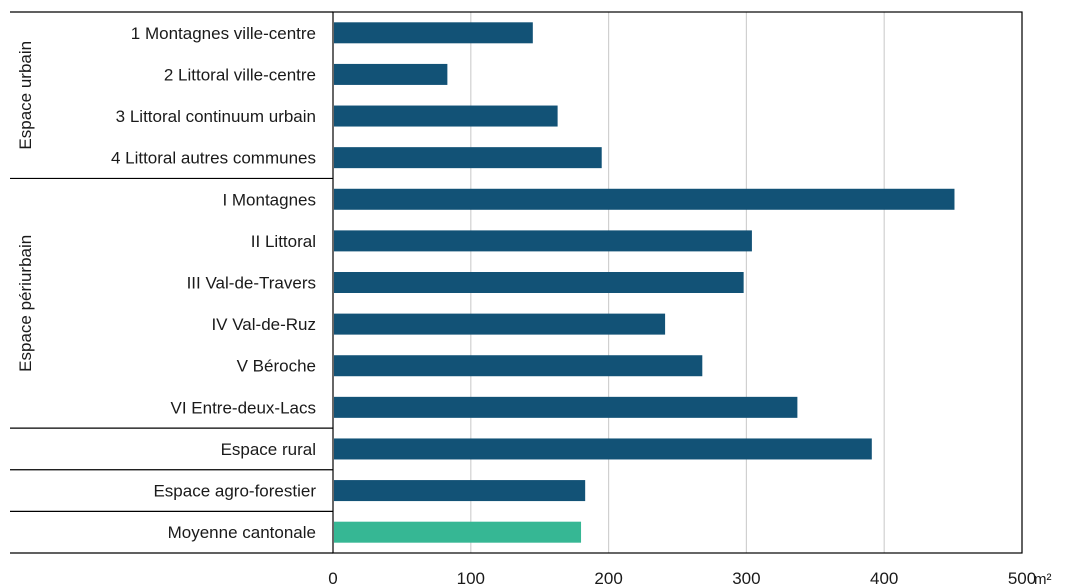 This screenshot has width=1081, height=587. I want to click on category-label-8: IV Val-de-Ruz, so click(263, 324).